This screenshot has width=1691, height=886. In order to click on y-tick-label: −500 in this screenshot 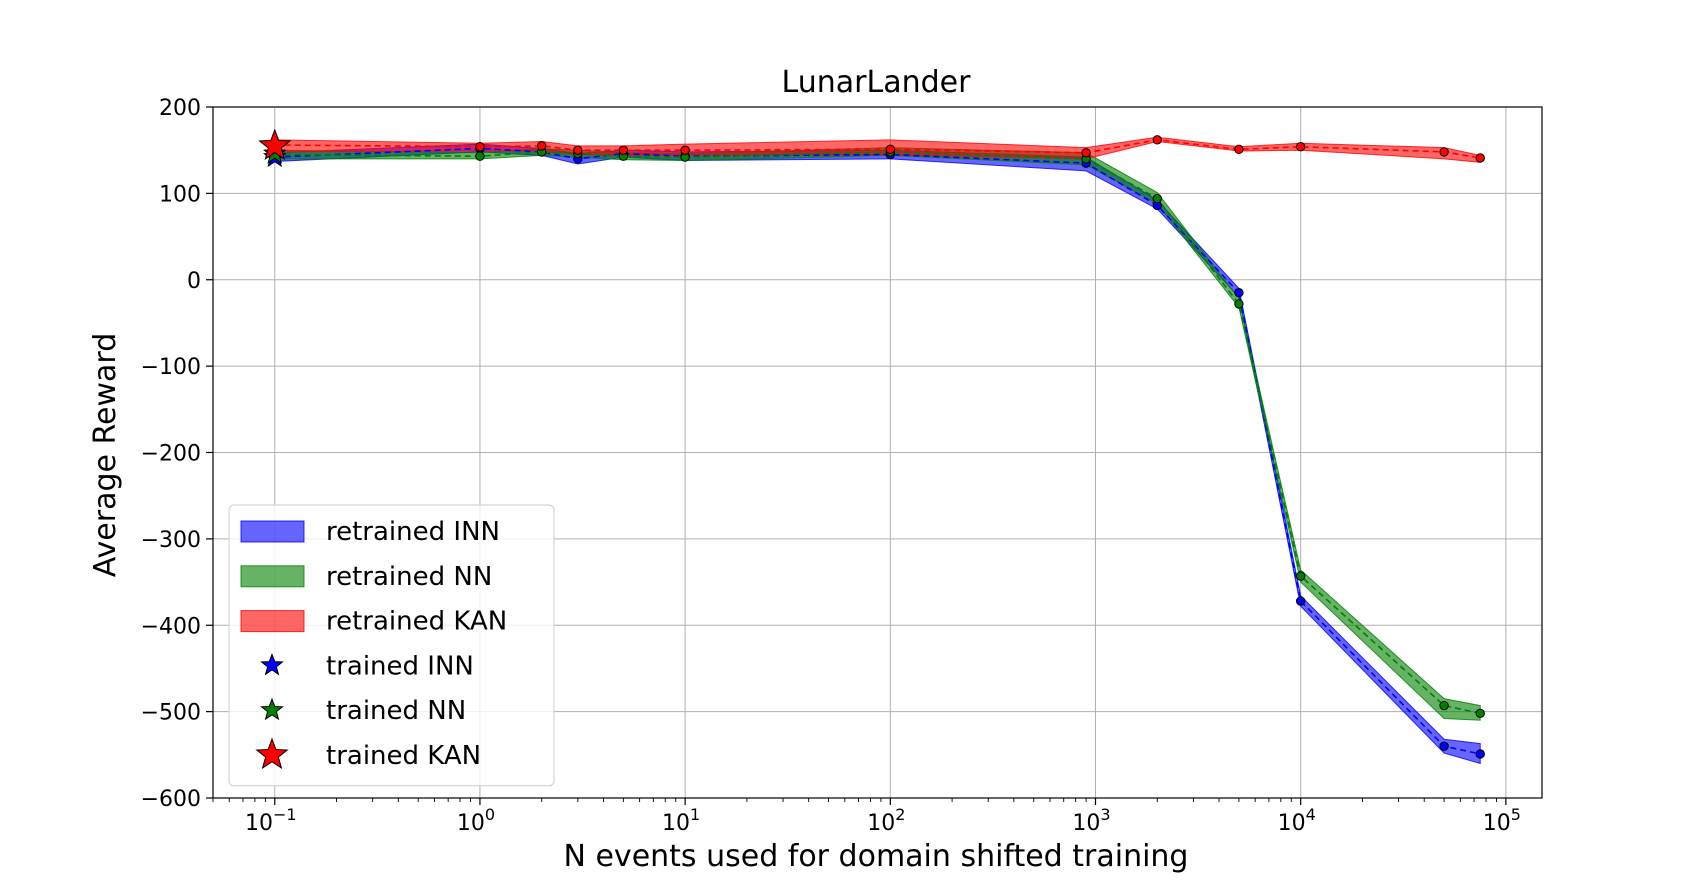, I will do `click(171, 713)`.